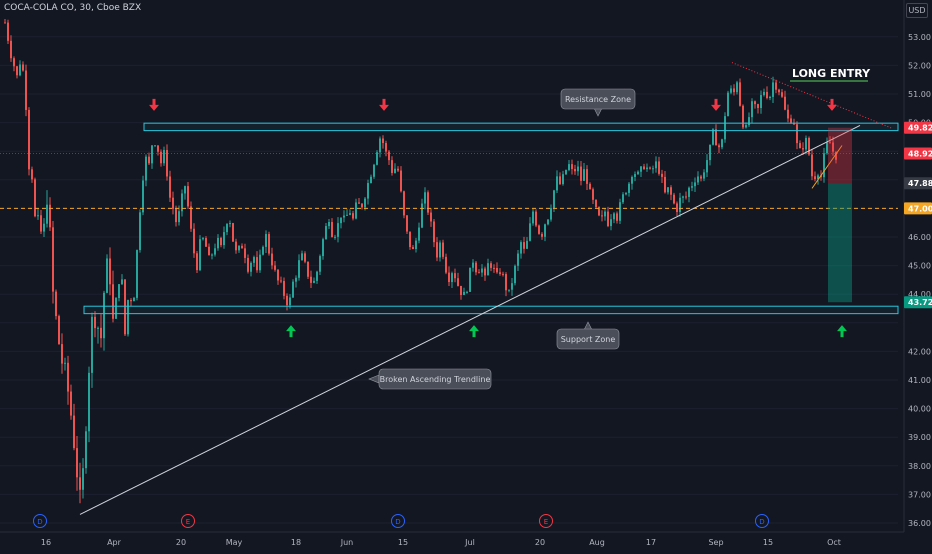 This screenshot has height=554, width=932. What do you see at coordinates (917, 10) in the screenshot?
I see `currency-button: USD` at bounding box center [917, 10].